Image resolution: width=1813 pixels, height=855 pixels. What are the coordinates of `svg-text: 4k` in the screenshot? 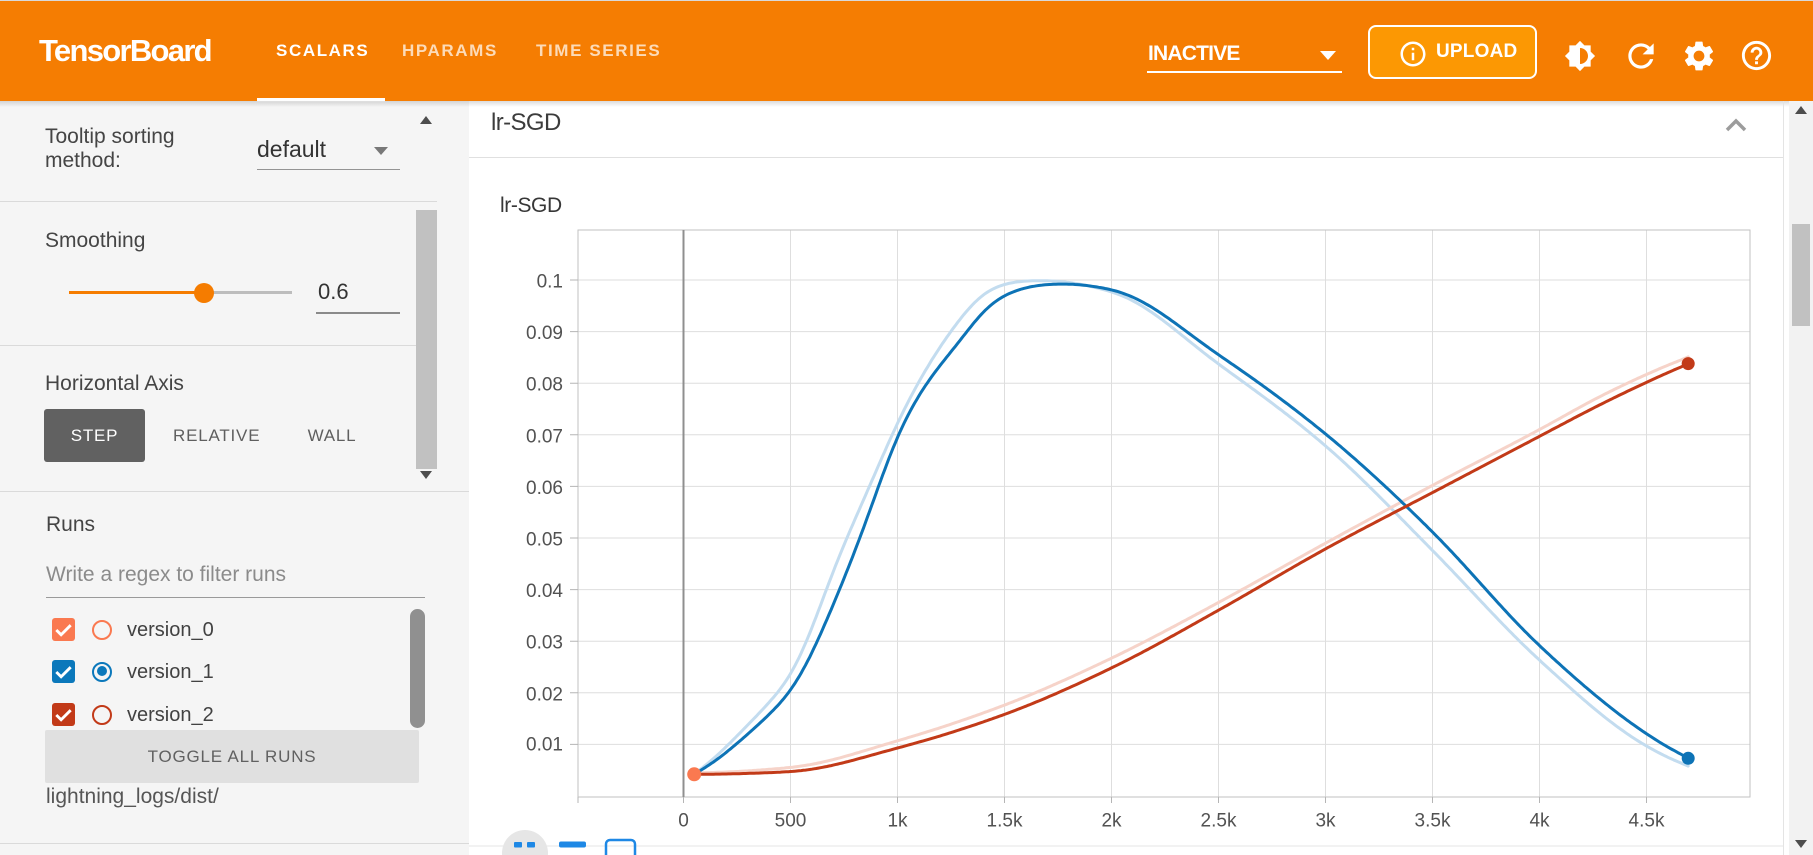 It's located at (1539, 821).